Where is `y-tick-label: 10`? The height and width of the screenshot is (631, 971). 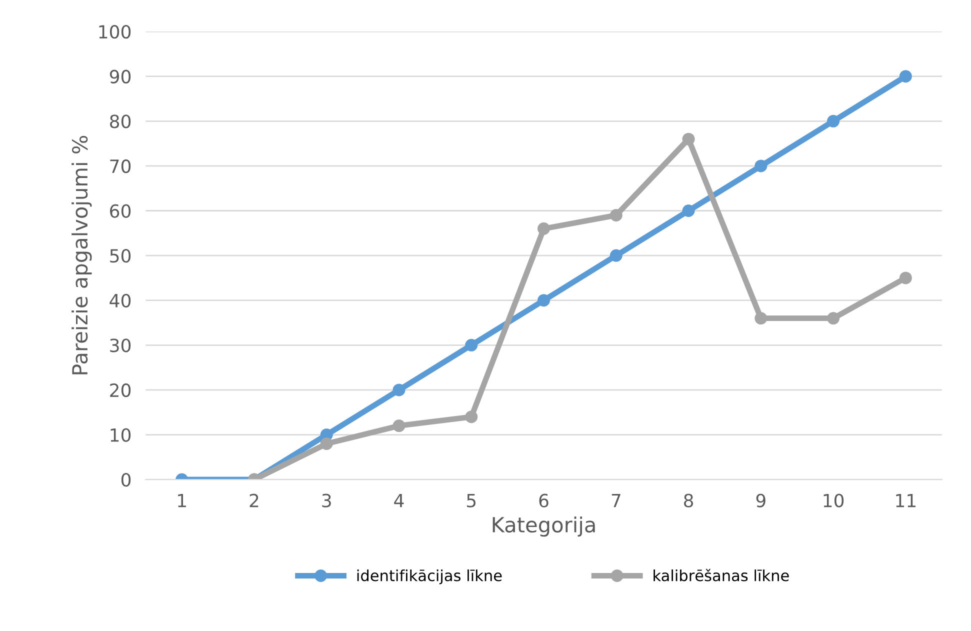
y-tick-label: 10 is located at coordinates (120, 435).